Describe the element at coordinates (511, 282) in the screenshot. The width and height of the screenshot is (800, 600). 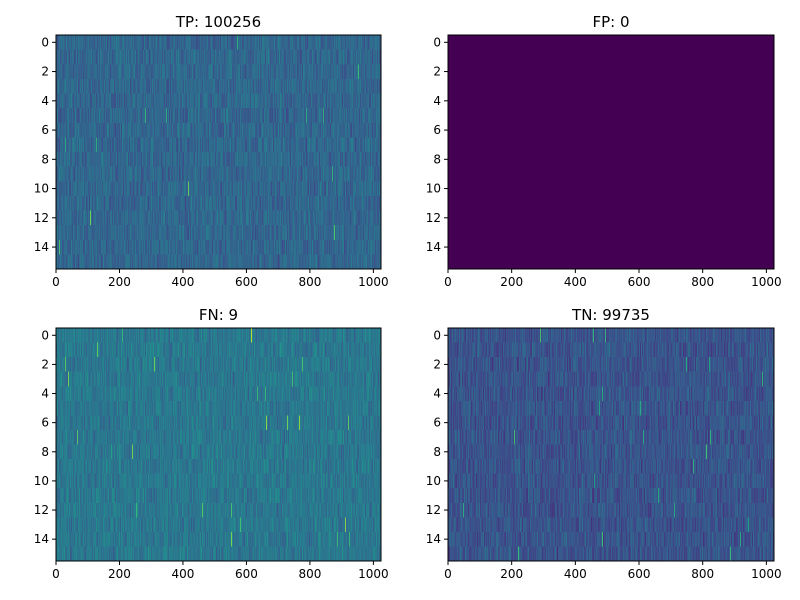
I see `x-tick-label-fp-1: 200` at that location.